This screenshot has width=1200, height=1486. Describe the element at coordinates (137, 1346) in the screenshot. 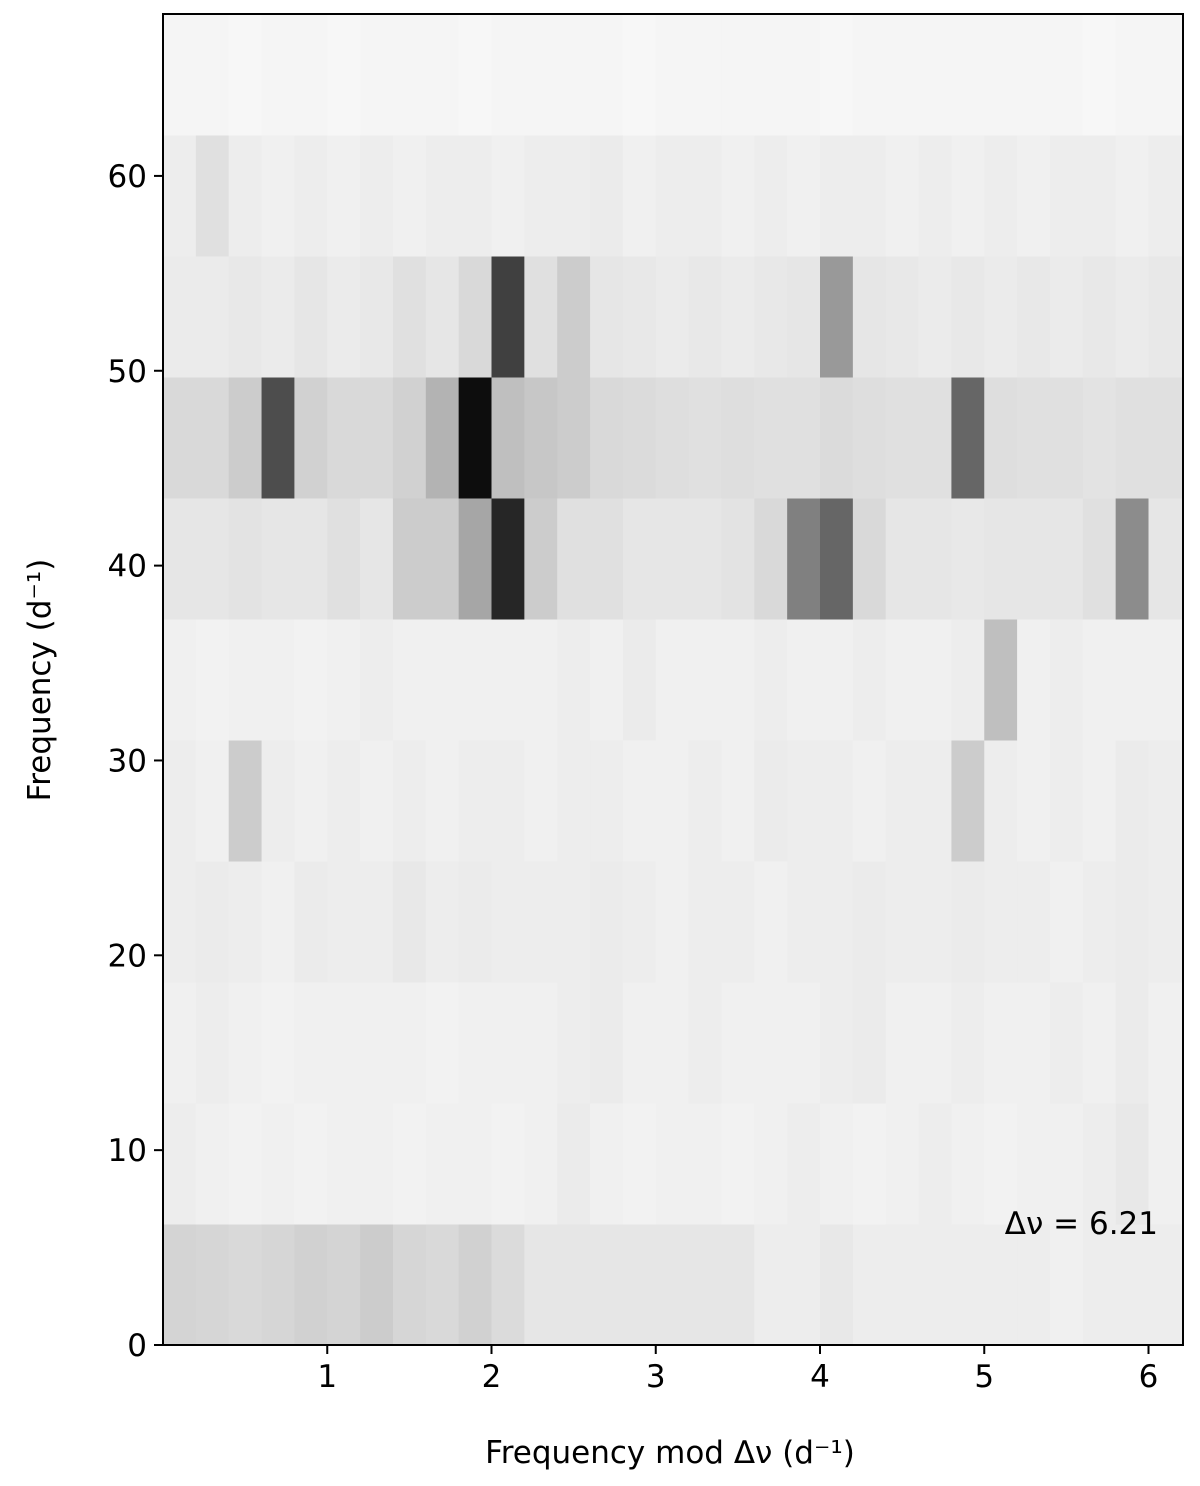

I see `y-tick-label: 0` at that location.